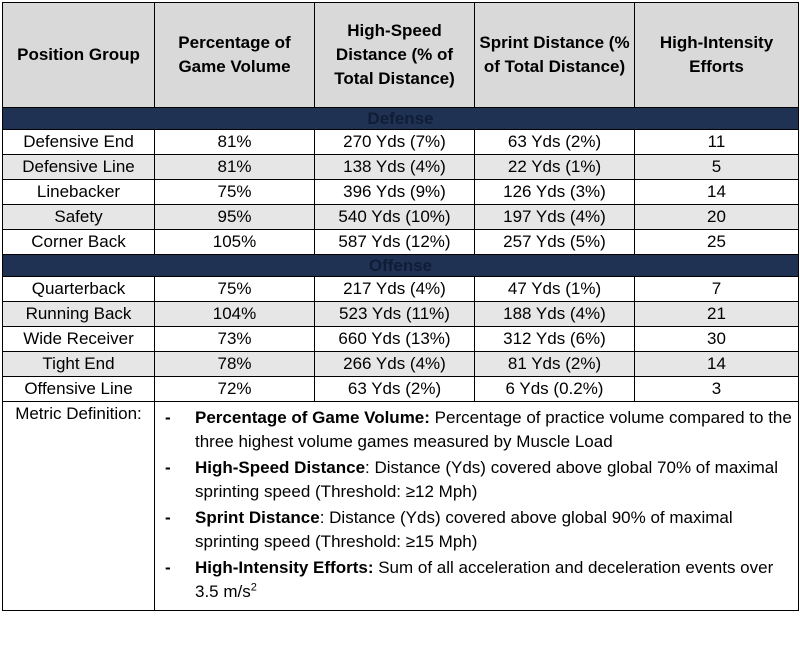 The width and height of the screenshot is (800, 655). Describe the element at coordinates (554, 389) in the screenshot. I see `cell-sprint: 6 Yds (0.2%)` at that location.